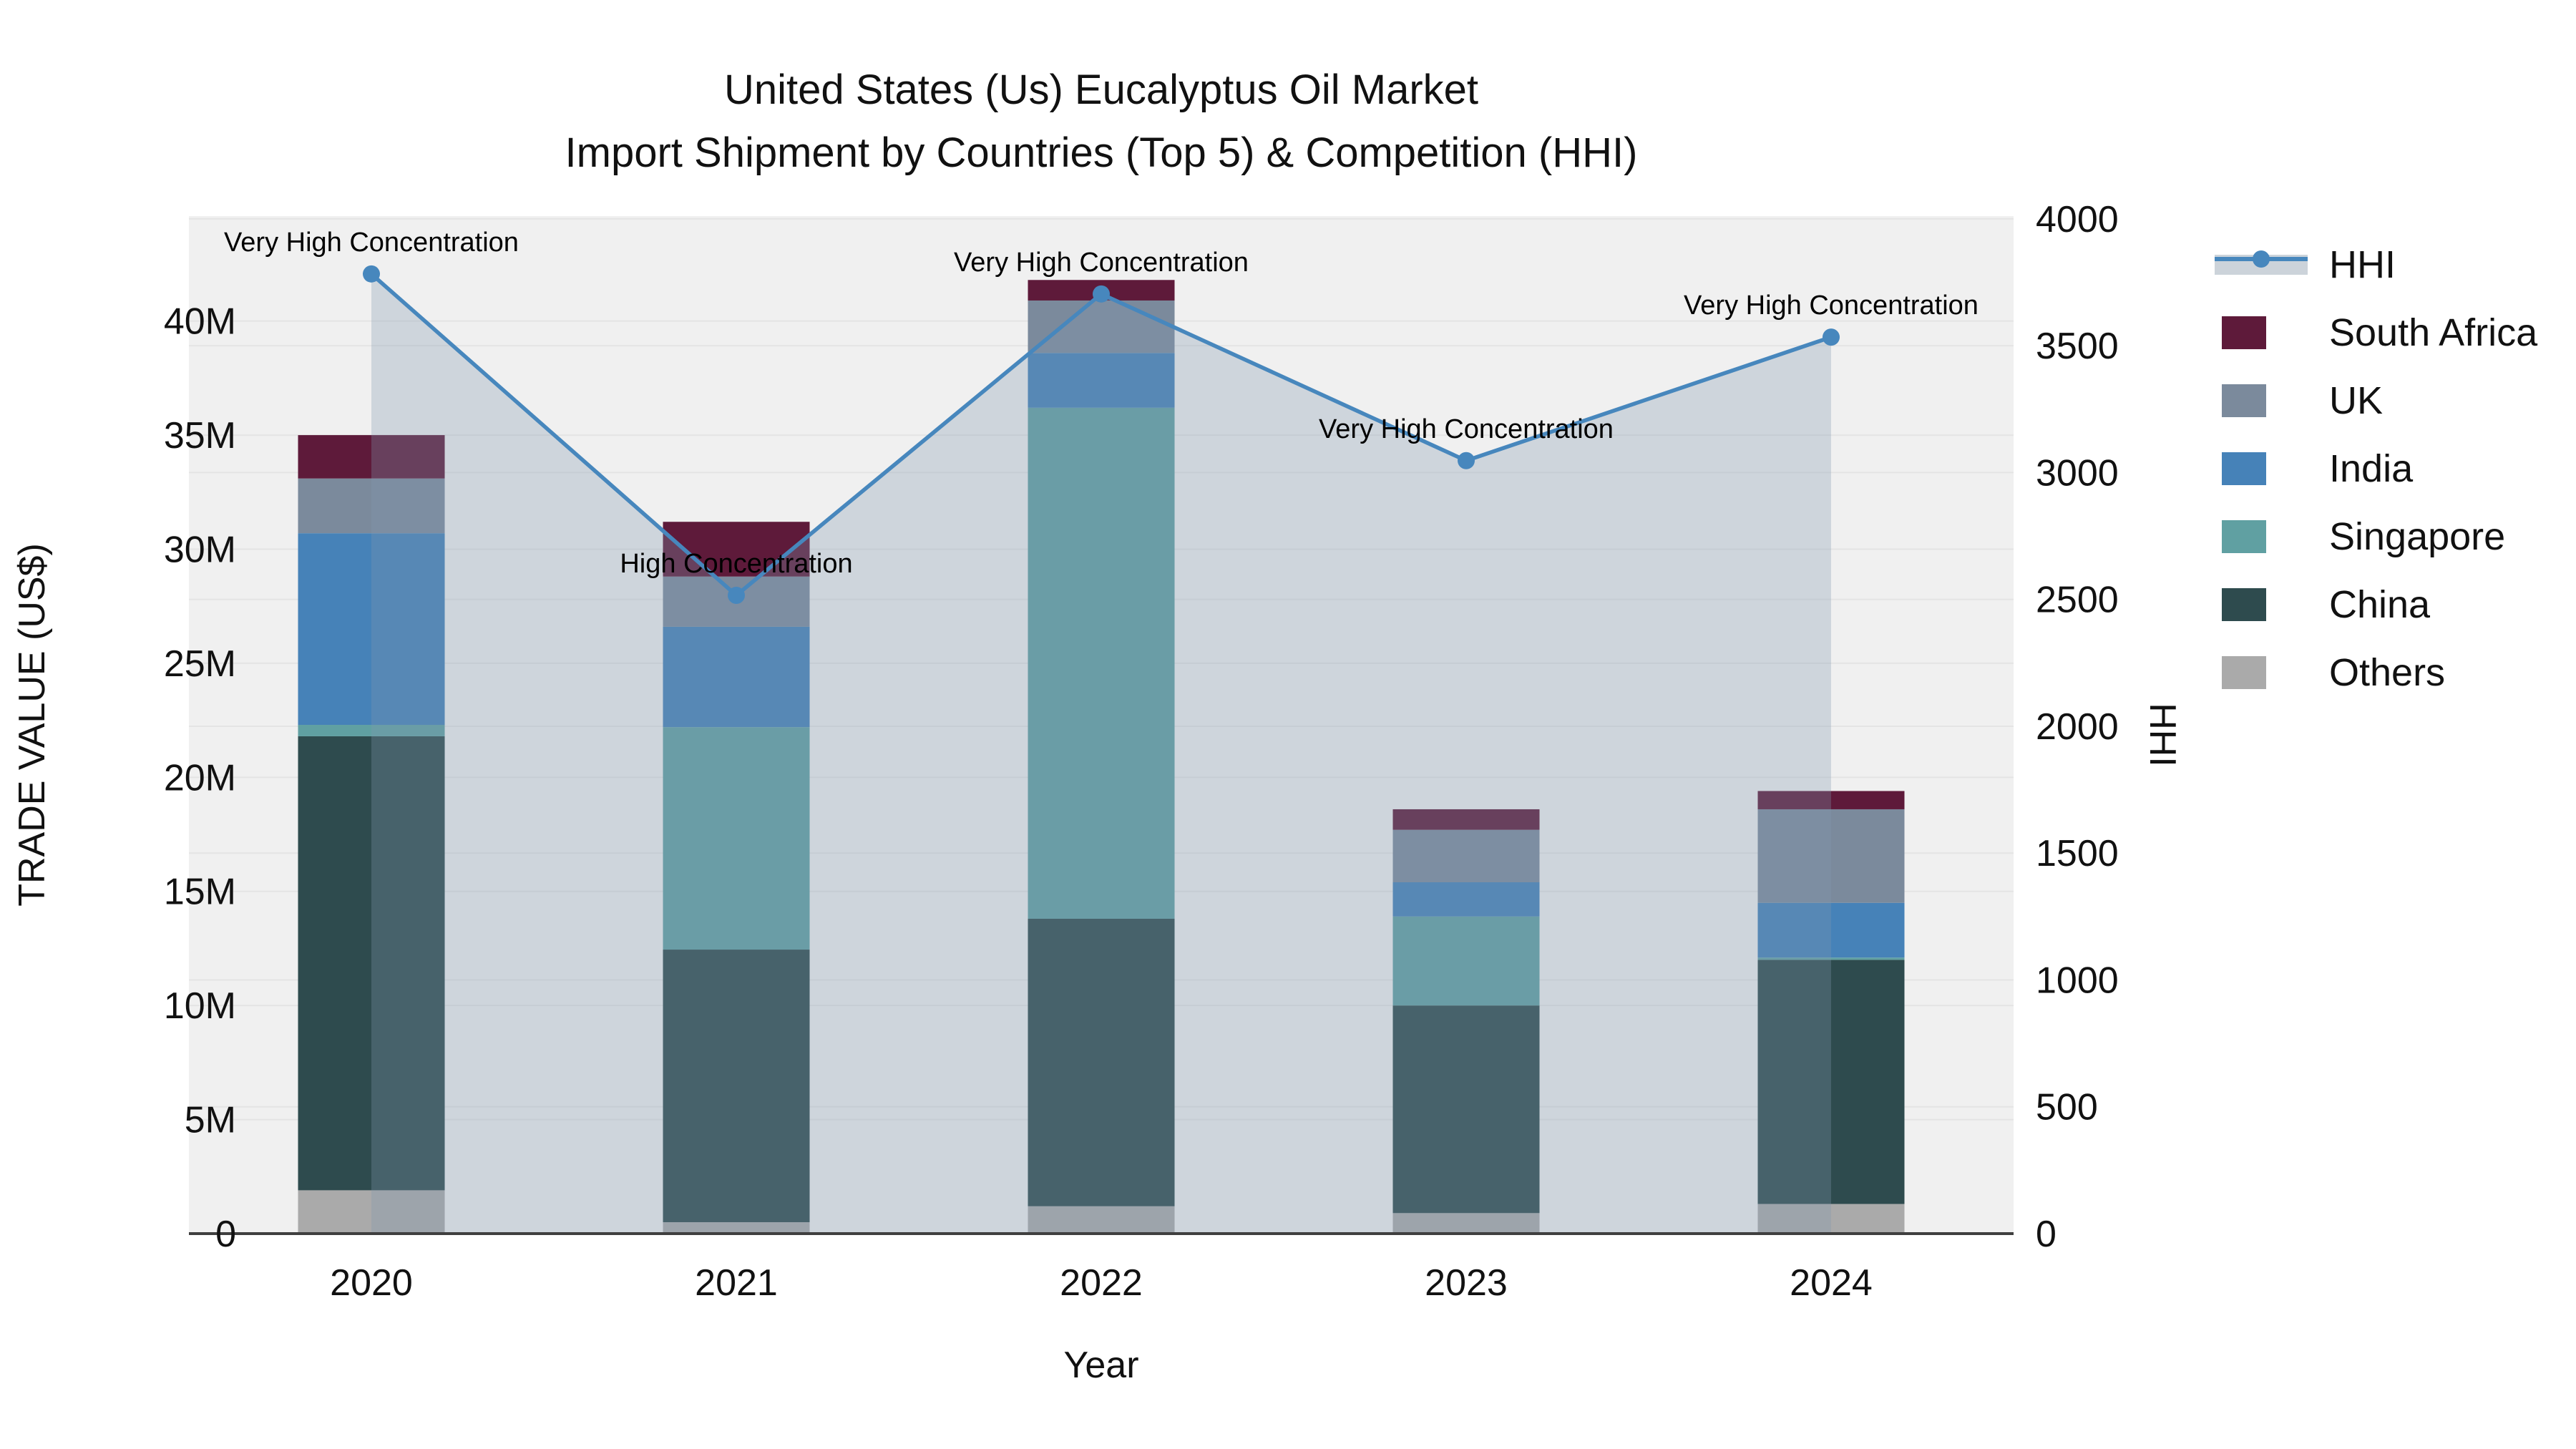 This screenshot has height=1449, width=2576. I want to click on annotation-2024: Very High Concentration, so click(1831, 306).